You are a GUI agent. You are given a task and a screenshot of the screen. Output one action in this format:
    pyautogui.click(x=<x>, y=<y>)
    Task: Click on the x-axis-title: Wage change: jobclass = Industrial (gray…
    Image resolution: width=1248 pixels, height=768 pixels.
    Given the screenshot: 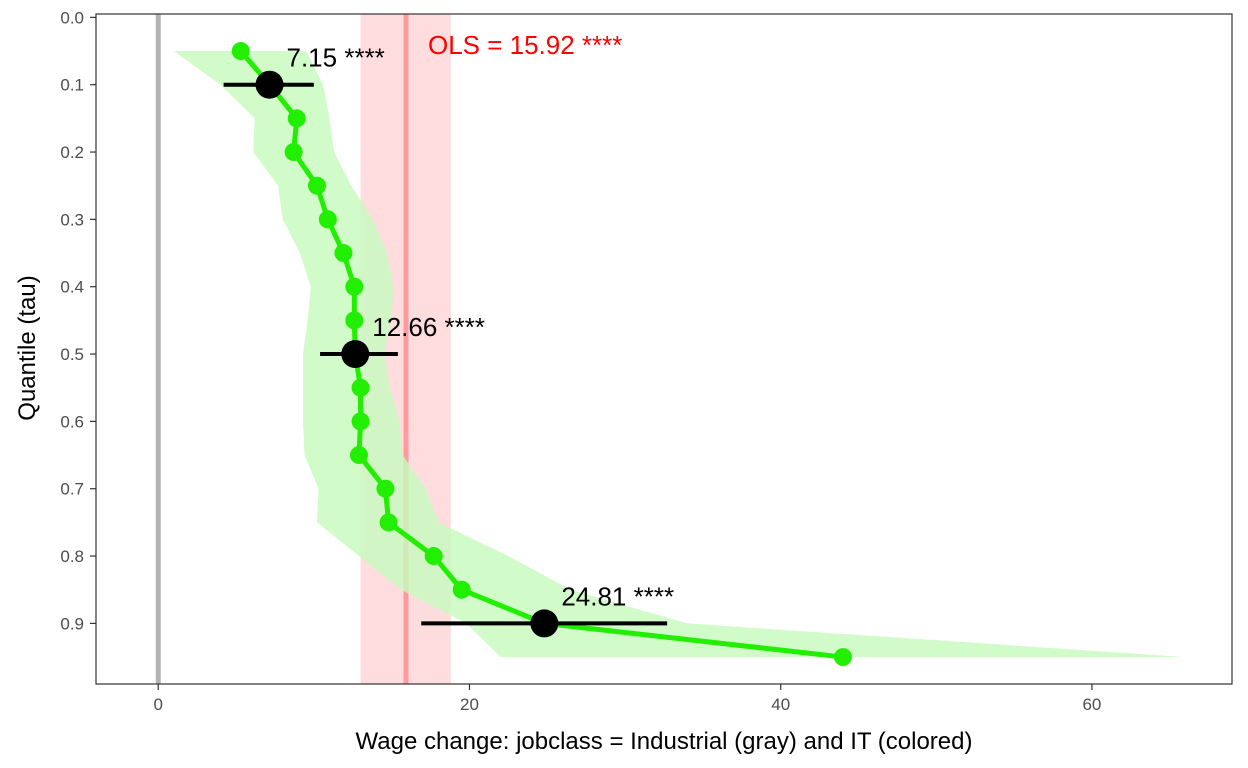 What is the action you would take?
    pyautogui.click(x=664, y=741)
    